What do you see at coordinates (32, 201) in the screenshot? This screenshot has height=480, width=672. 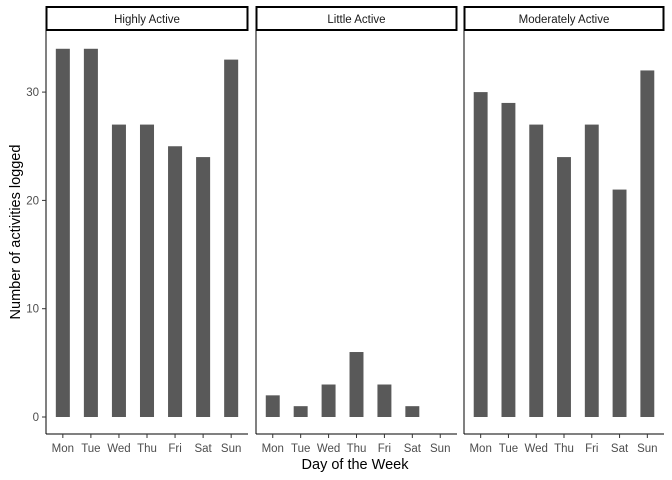 I see `y-tick-label: 20` at bounding box center [32, 201].